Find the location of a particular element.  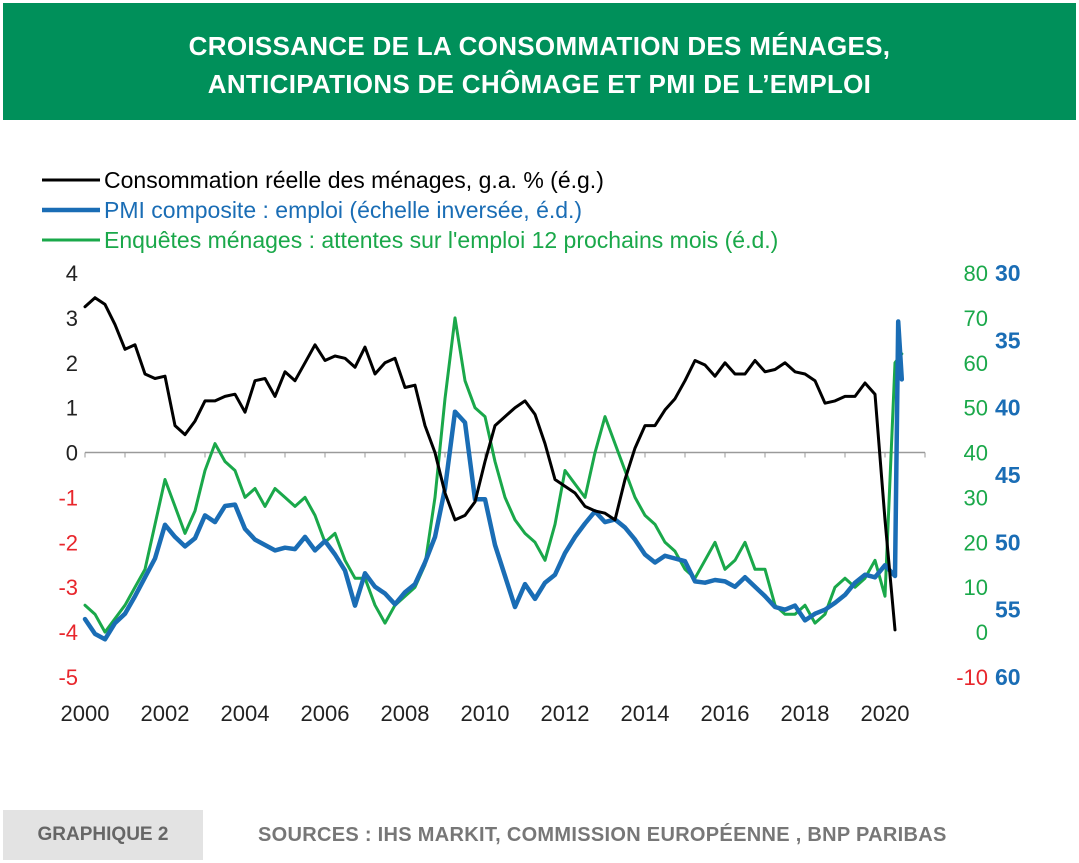

x-axis-tick-label: 2016 is located at coordinates (725, 713).